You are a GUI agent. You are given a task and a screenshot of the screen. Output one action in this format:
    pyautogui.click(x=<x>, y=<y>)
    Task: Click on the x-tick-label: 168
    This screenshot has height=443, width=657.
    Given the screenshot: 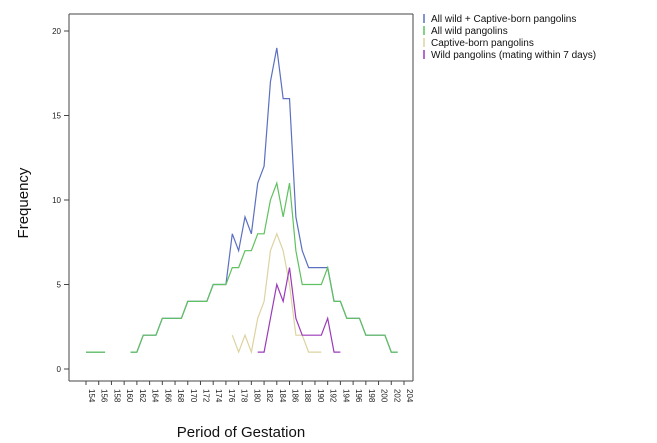 What is the action you would take?
    pyautogui.click(x=180, y=396)
    